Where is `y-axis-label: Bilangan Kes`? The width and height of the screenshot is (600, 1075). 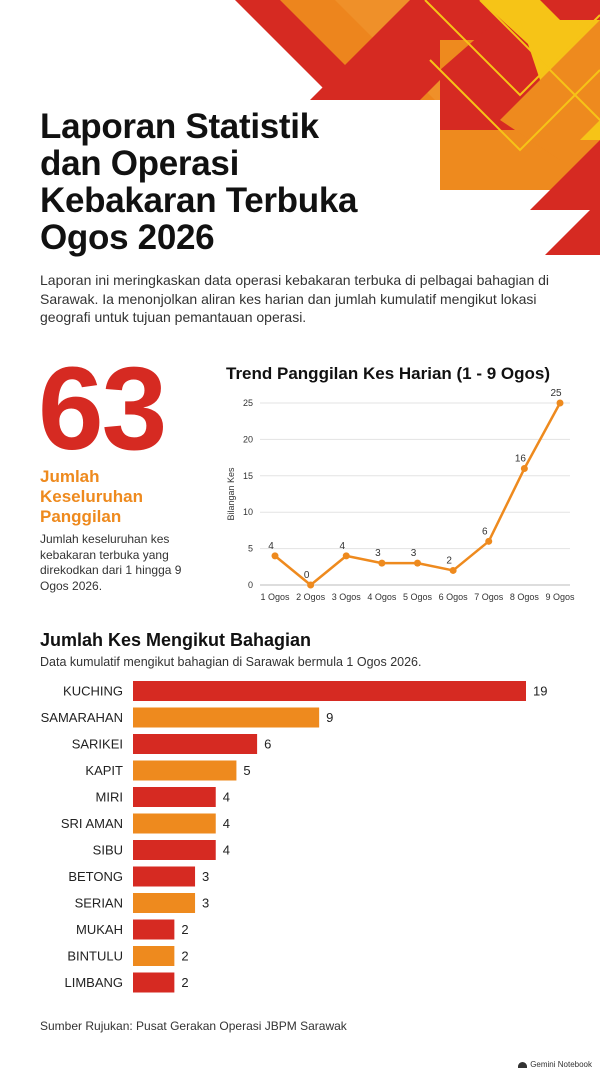
y-axis-label: Bilangan Kes is located at coordinates (231, 494).